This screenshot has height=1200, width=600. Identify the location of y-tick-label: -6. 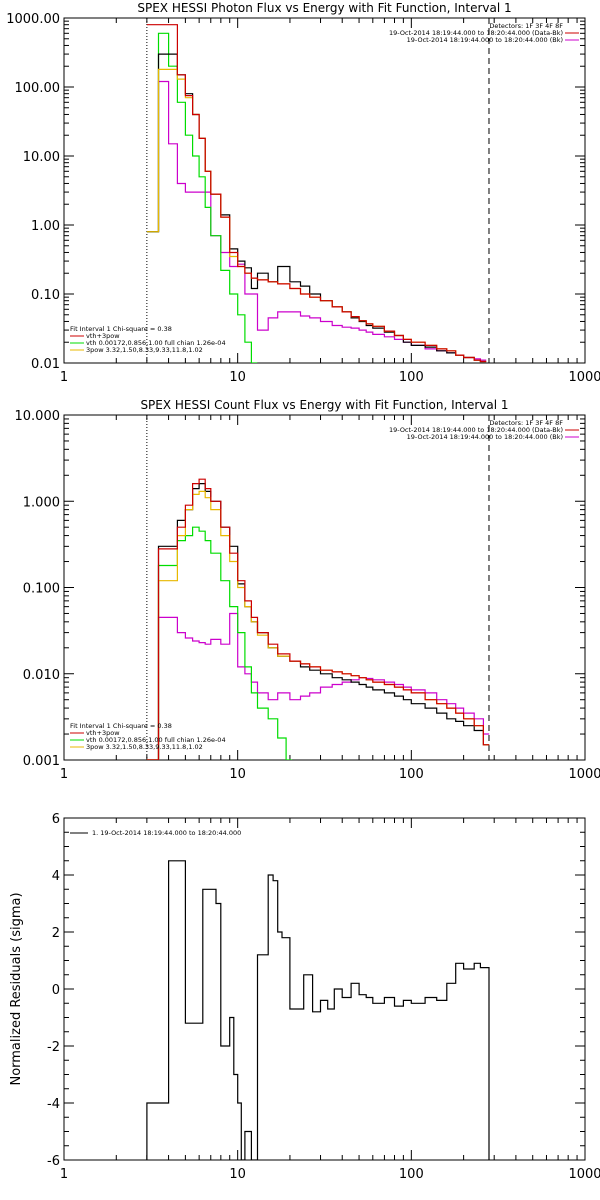
(53, 1161).